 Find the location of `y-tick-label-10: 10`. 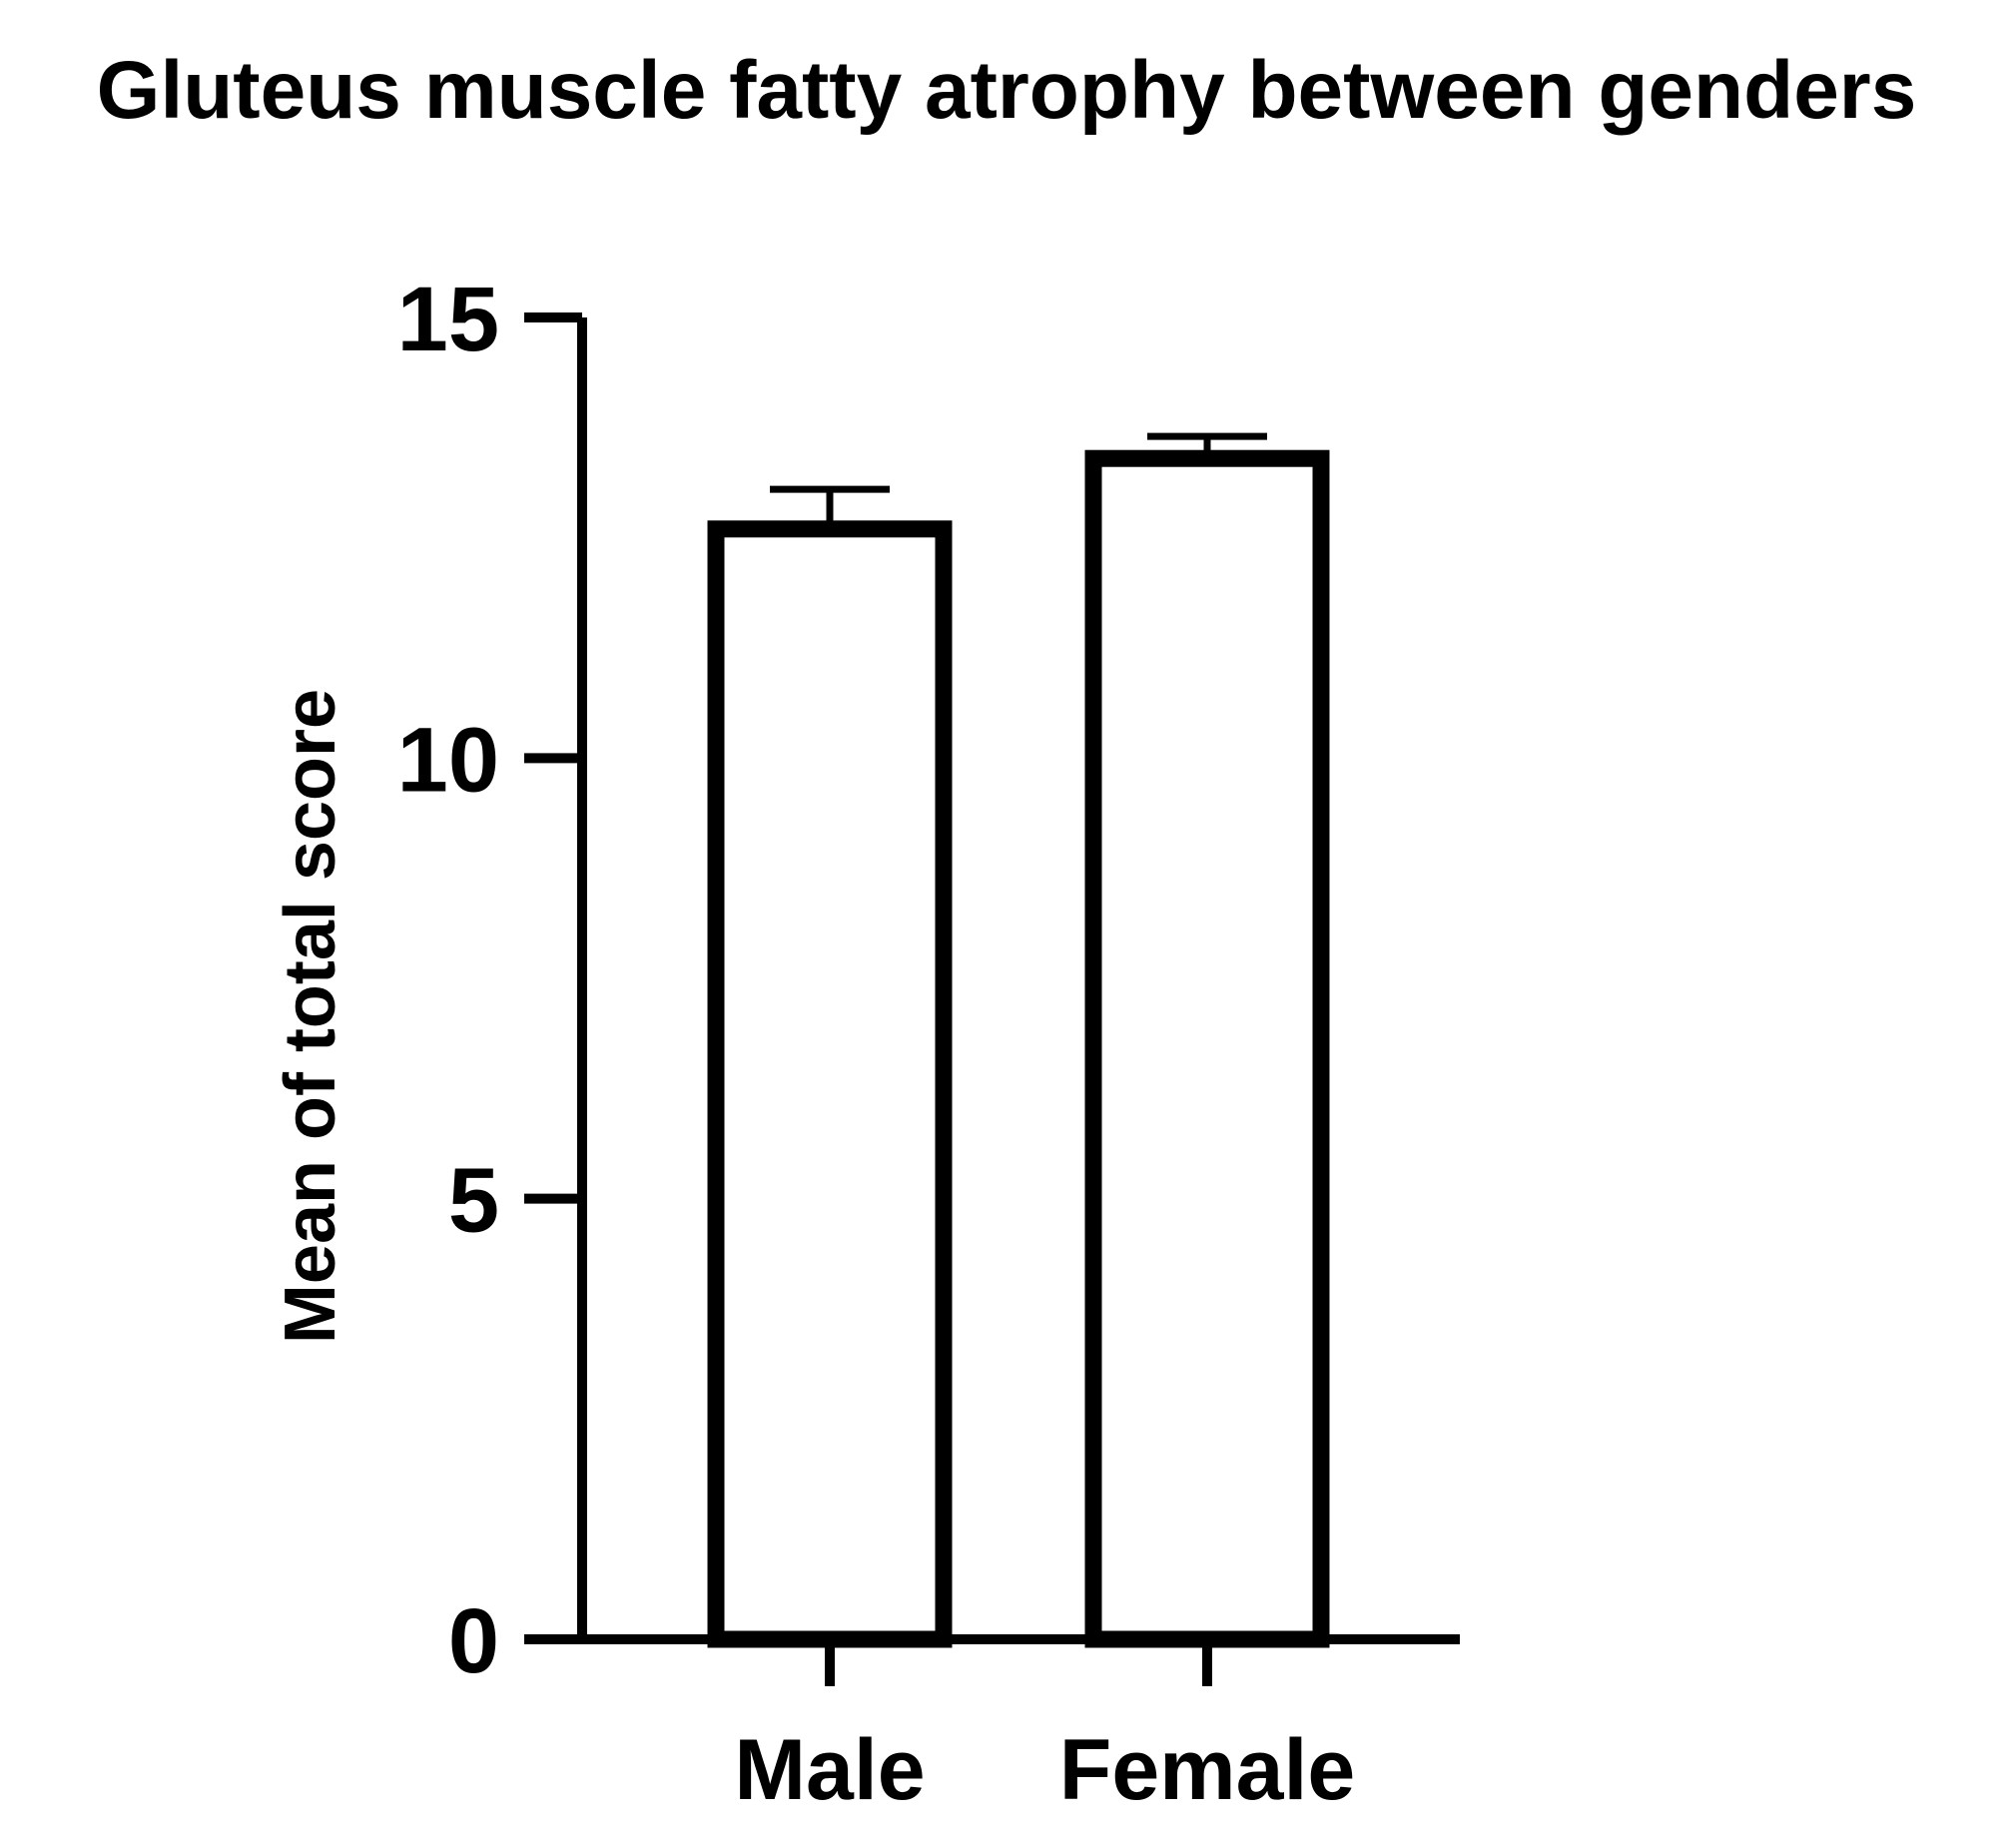

y-tick-label-10: 10 is located at coordinates (448, 760).